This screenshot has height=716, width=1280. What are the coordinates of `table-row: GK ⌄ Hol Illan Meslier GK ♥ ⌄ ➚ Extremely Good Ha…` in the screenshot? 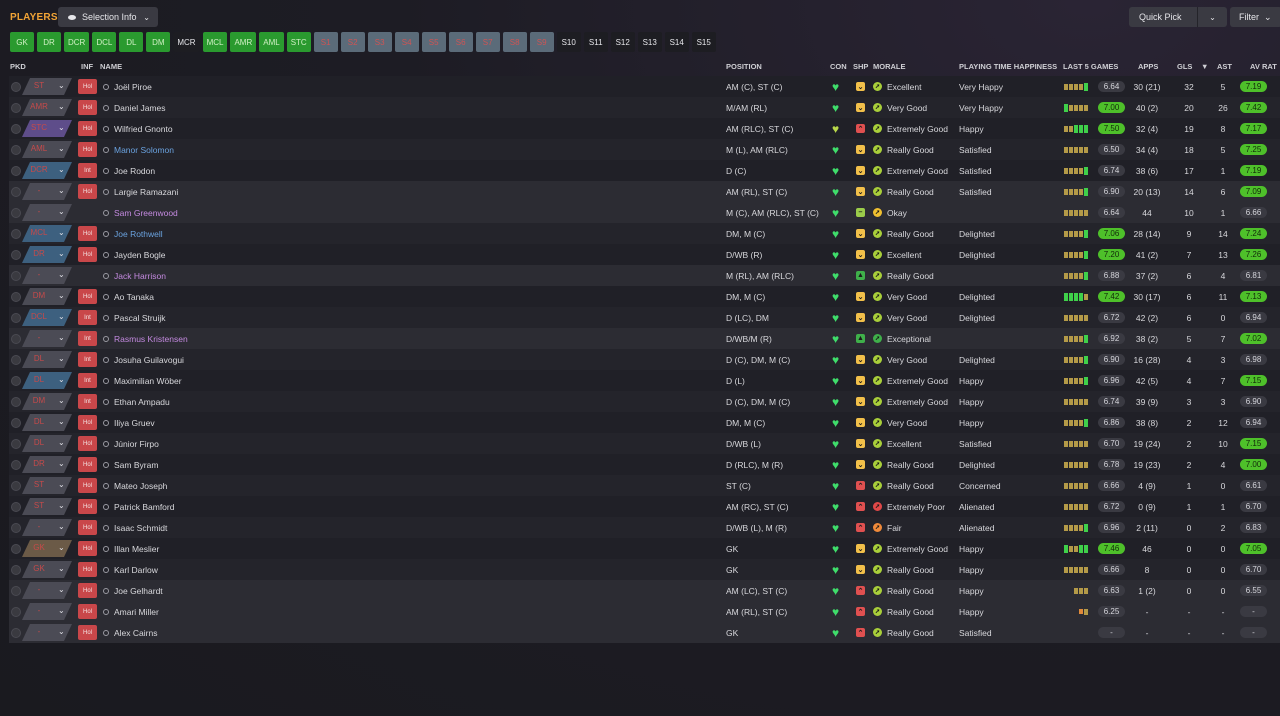 It's located at (644, 548).